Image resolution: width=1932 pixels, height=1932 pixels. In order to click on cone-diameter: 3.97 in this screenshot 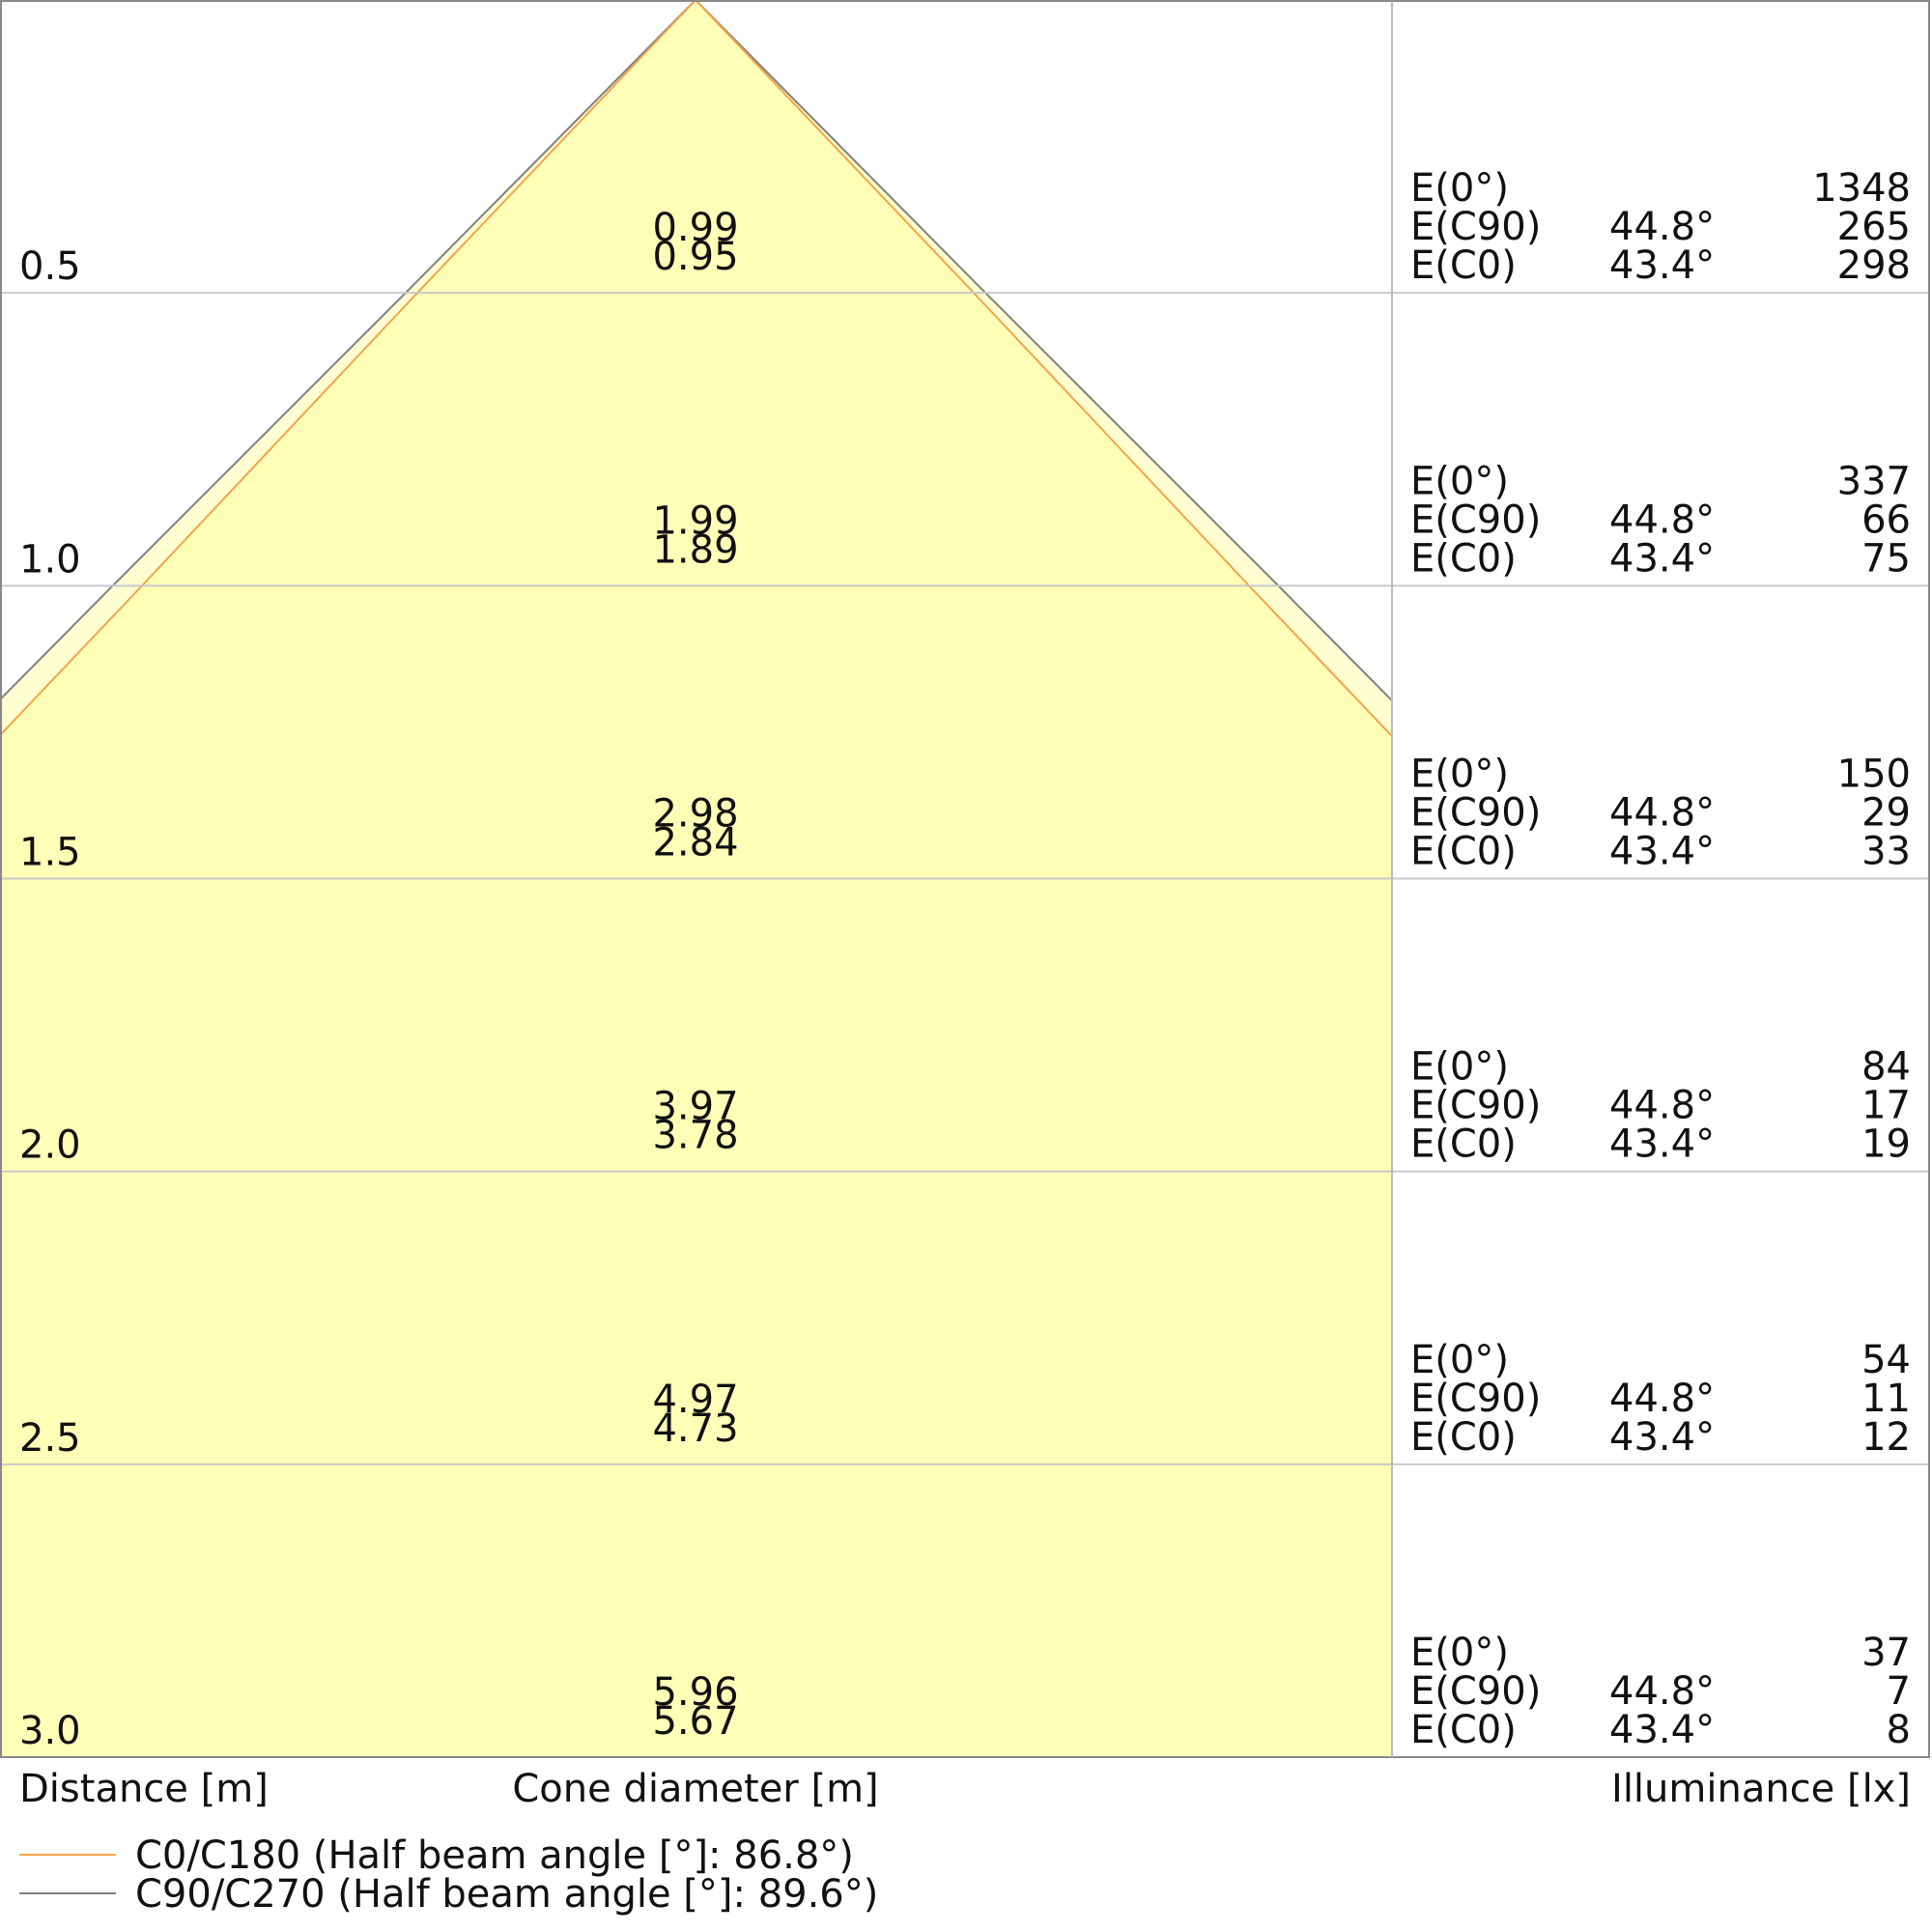, I will do `click(695, 1107)`.